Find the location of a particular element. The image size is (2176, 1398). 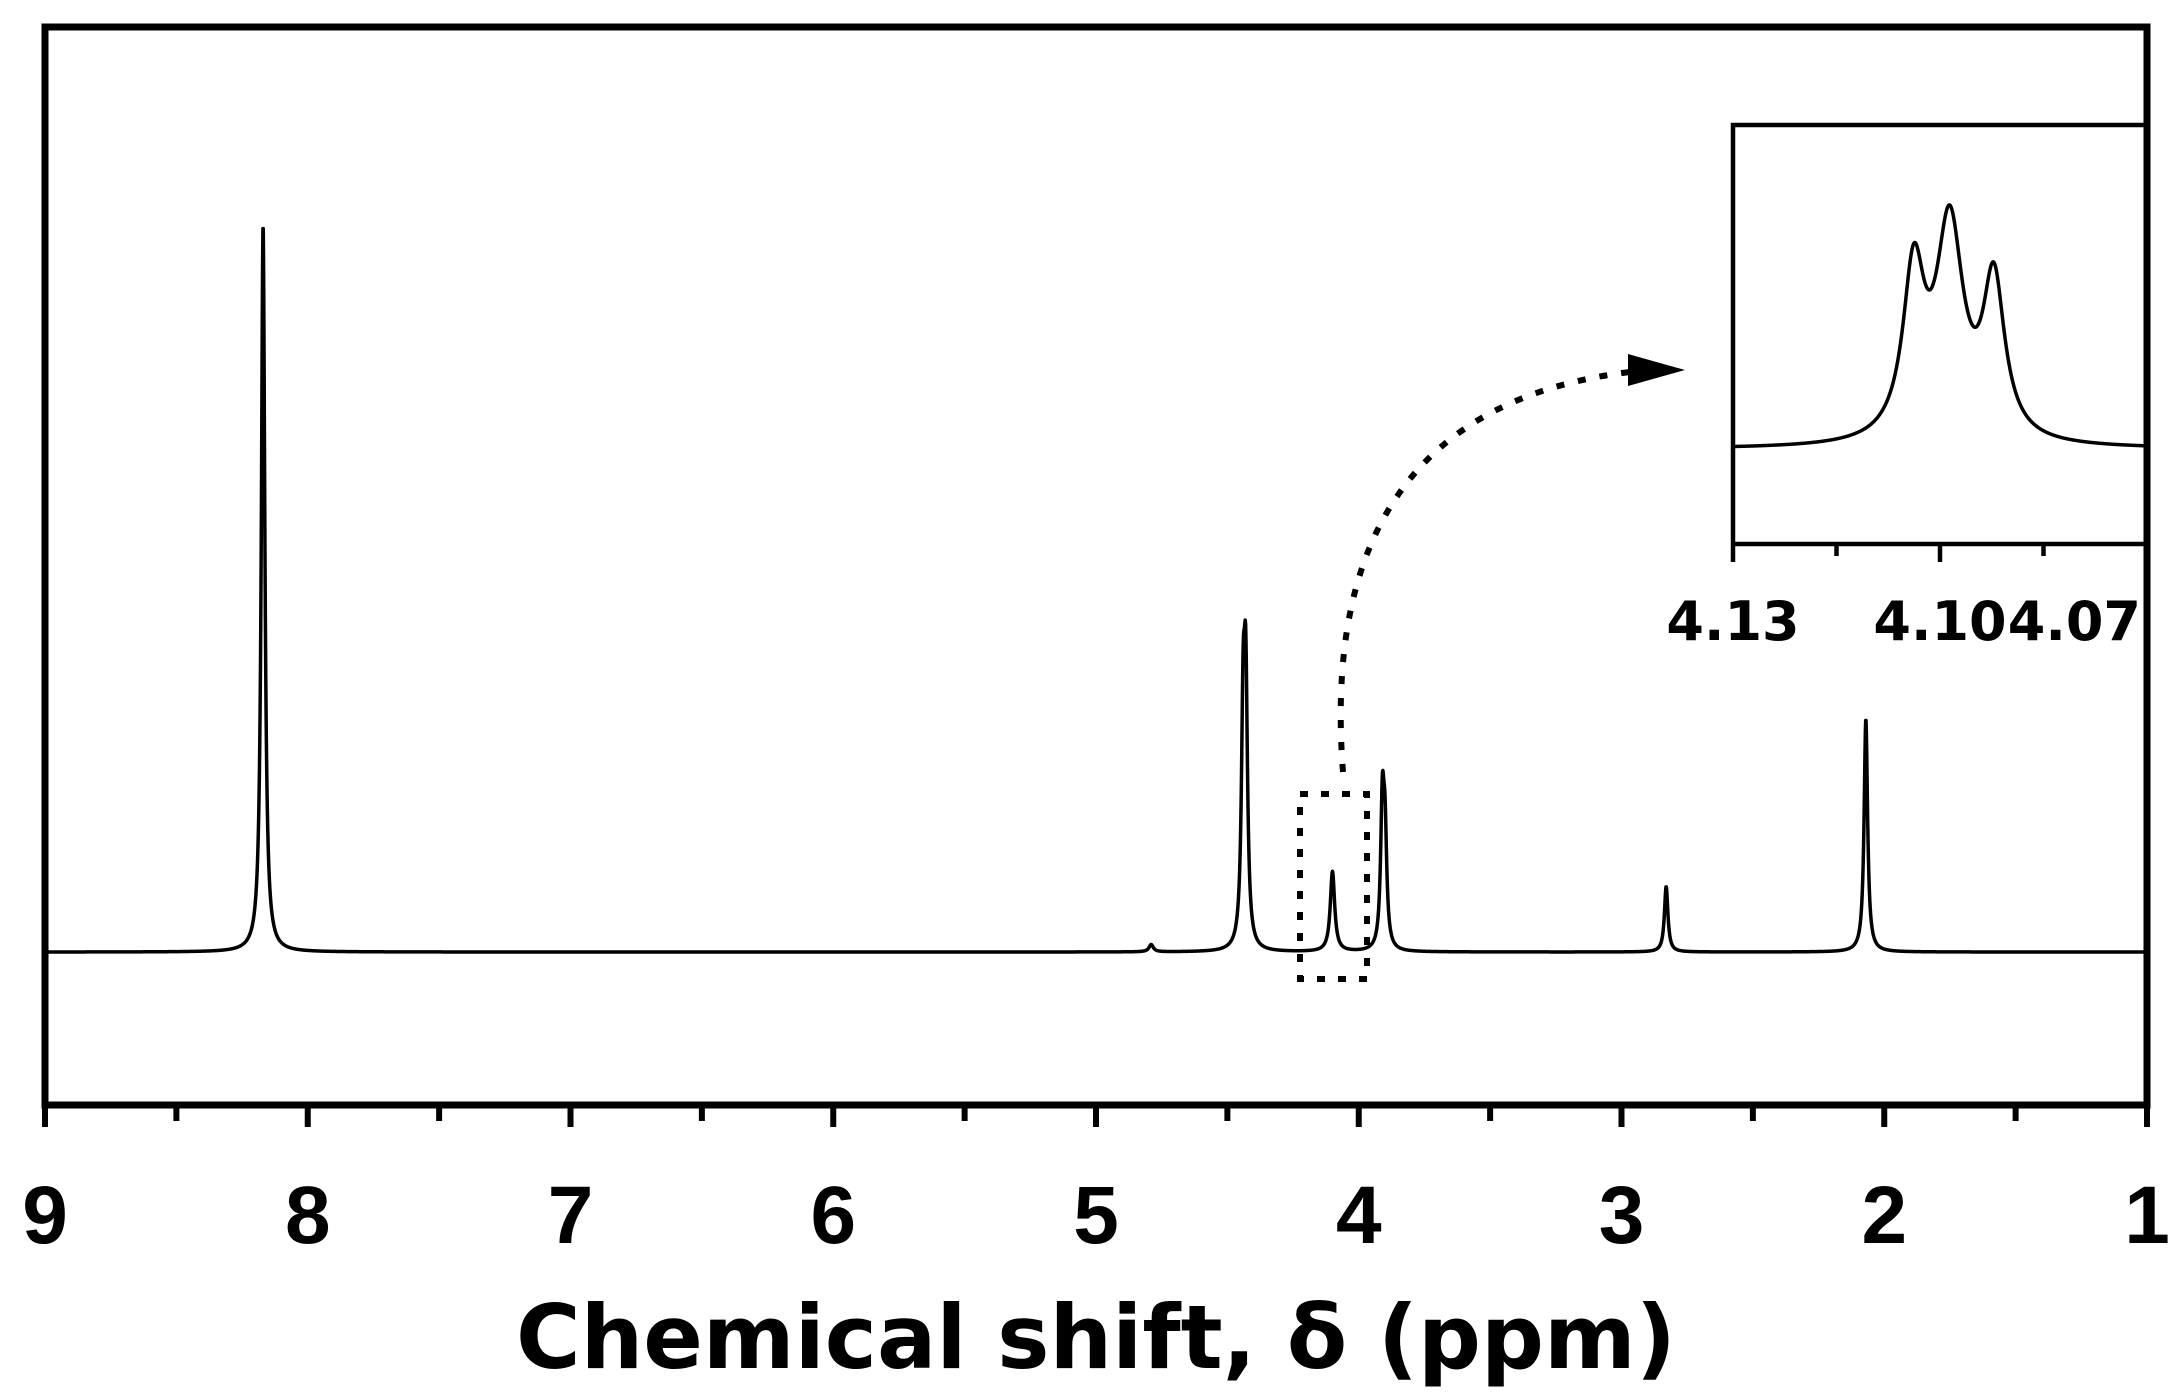

main-x-tick-label: 9 is located at coordinates (45, 1215).